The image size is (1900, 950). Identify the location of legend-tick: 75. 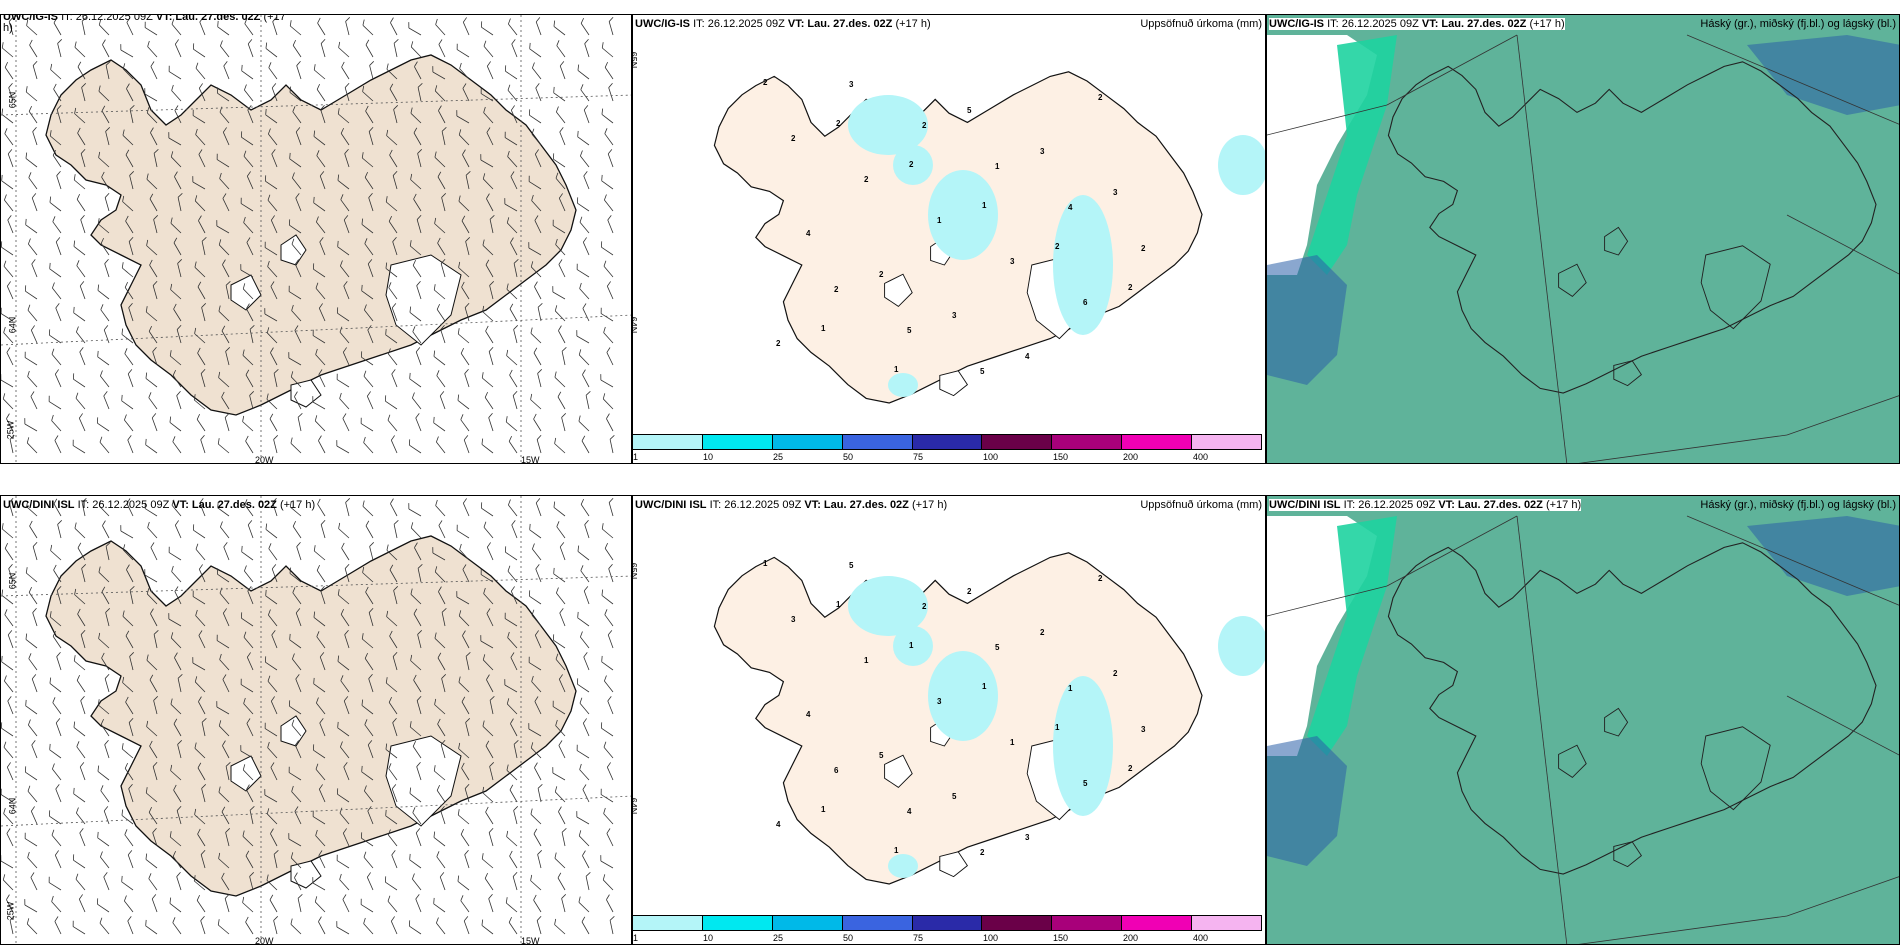
(918, 938).